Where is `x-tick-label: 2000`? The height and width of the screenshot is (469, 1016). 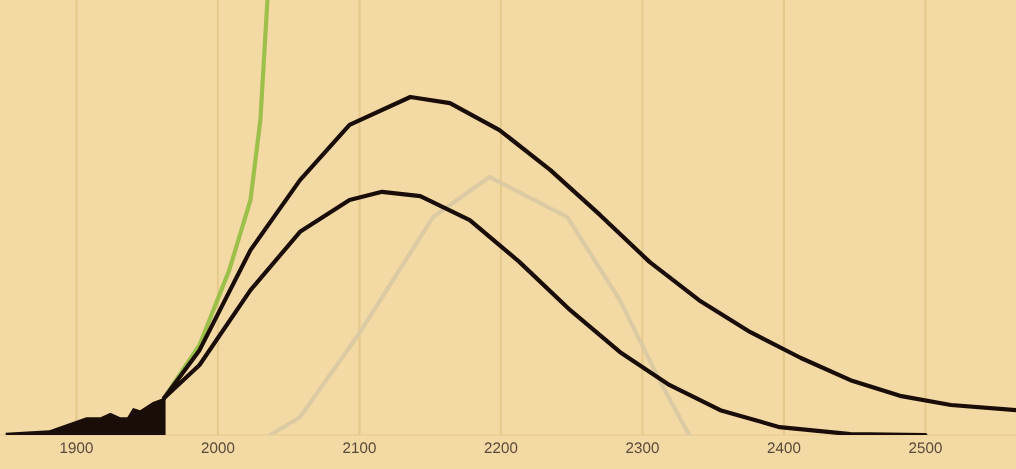
x-tick-label: 2000 is located at coordinates (218, 448).